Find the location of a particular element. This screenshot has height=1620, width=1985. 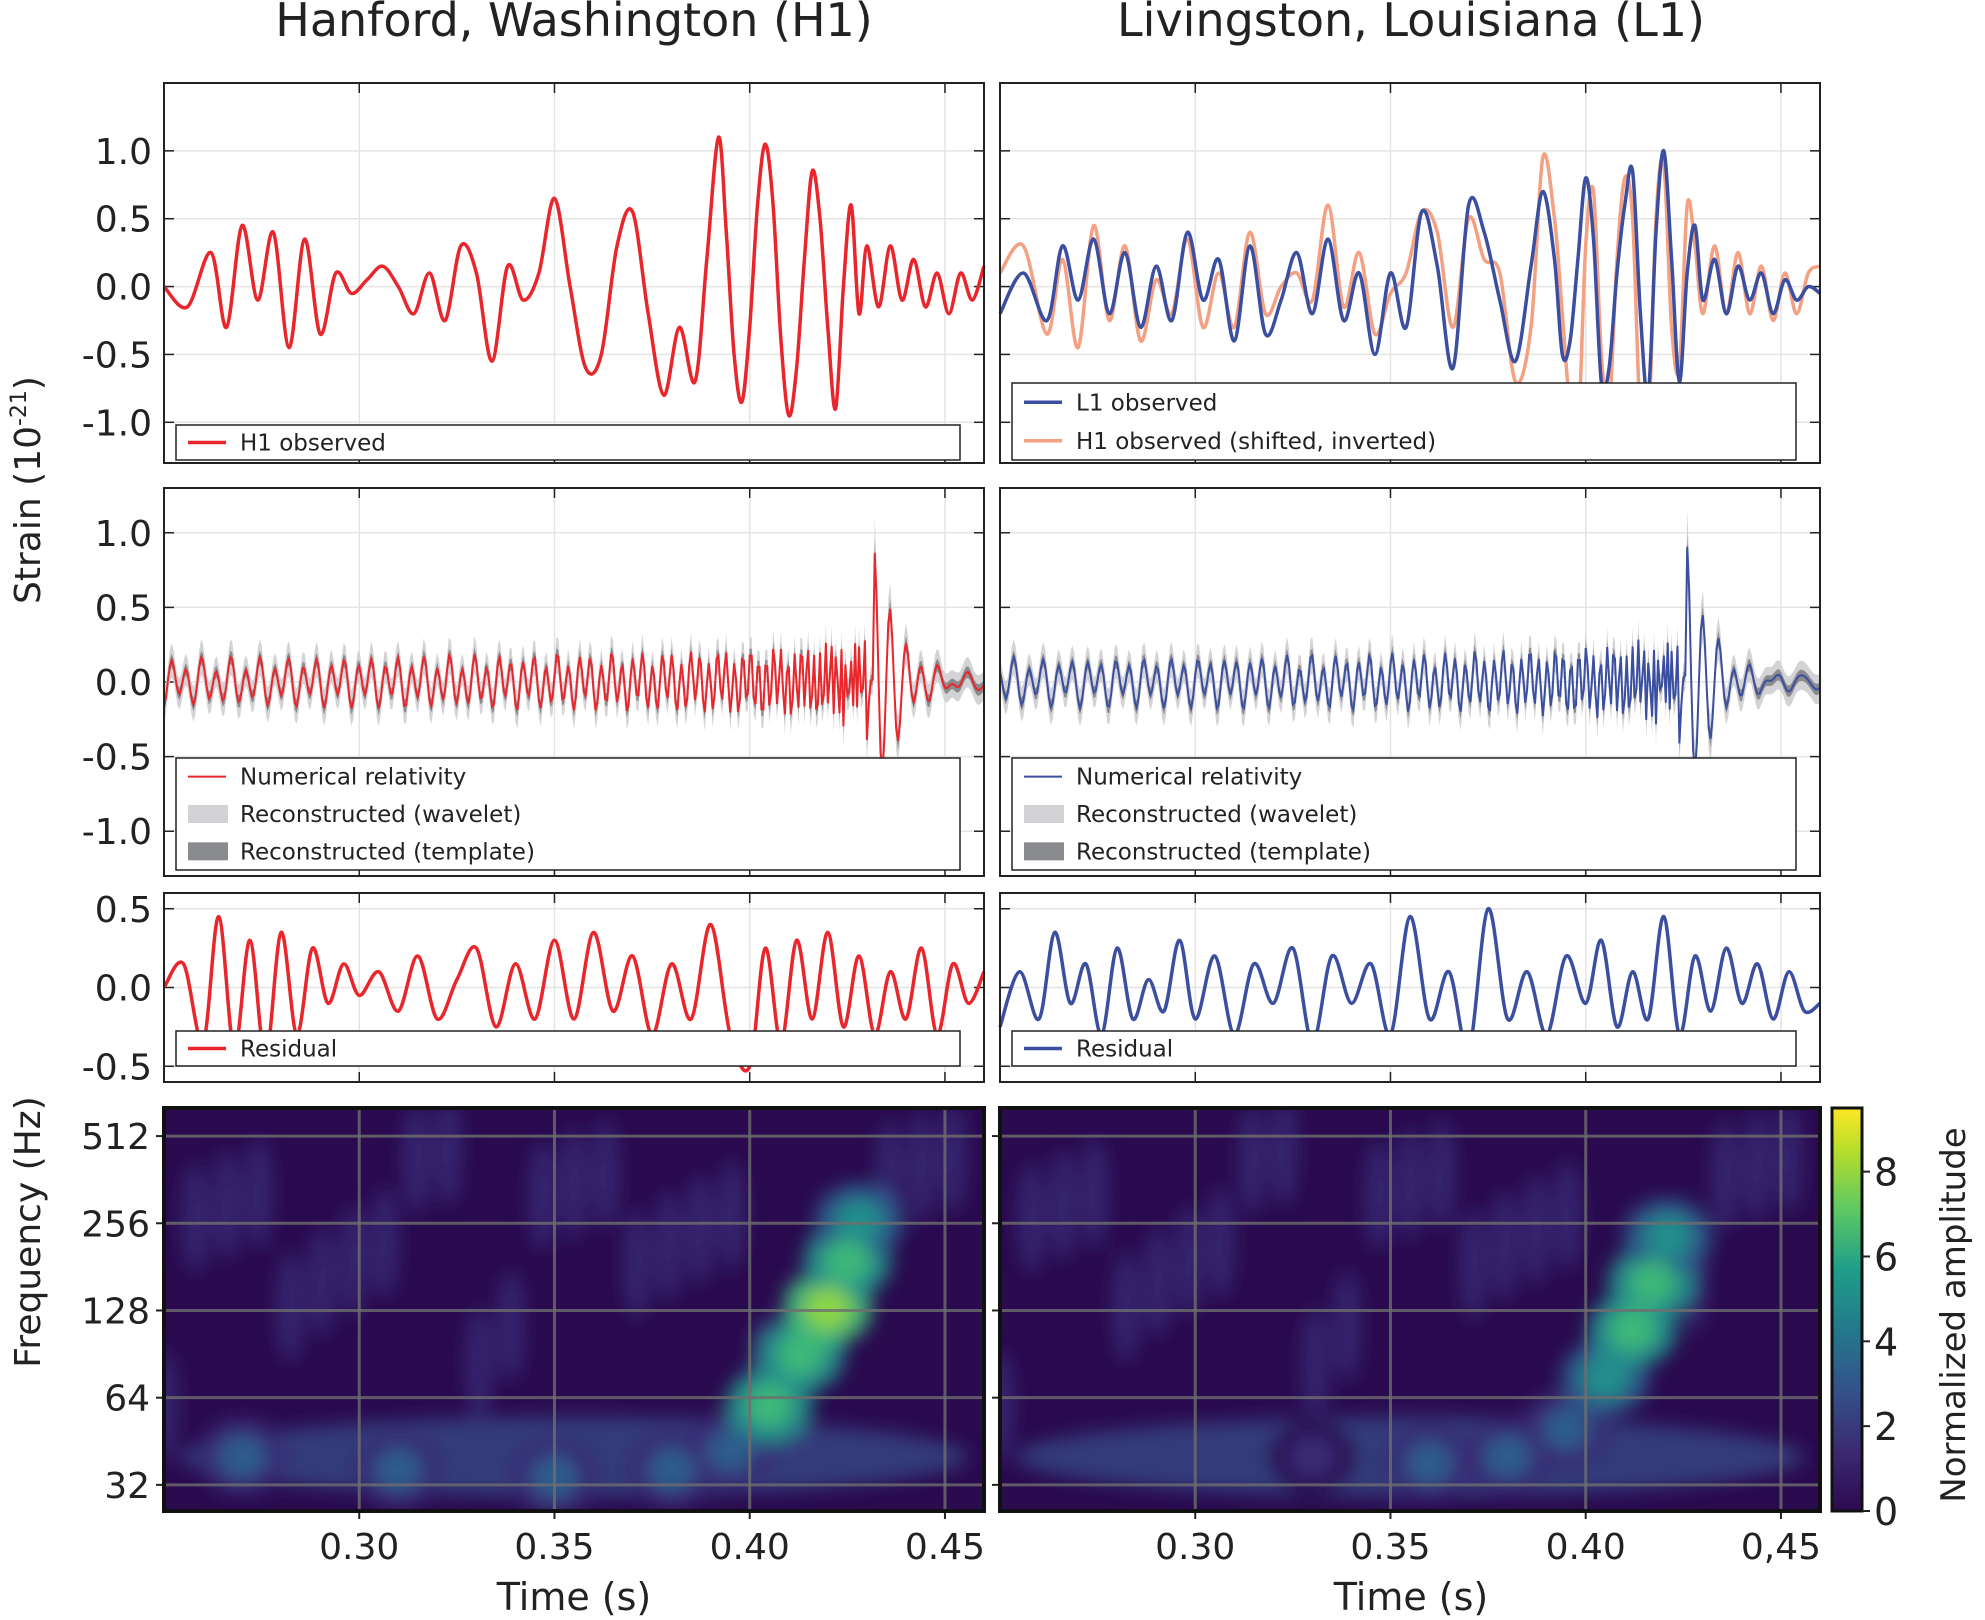

y-tick-label: 512 is located at coordinates (115, 1137).